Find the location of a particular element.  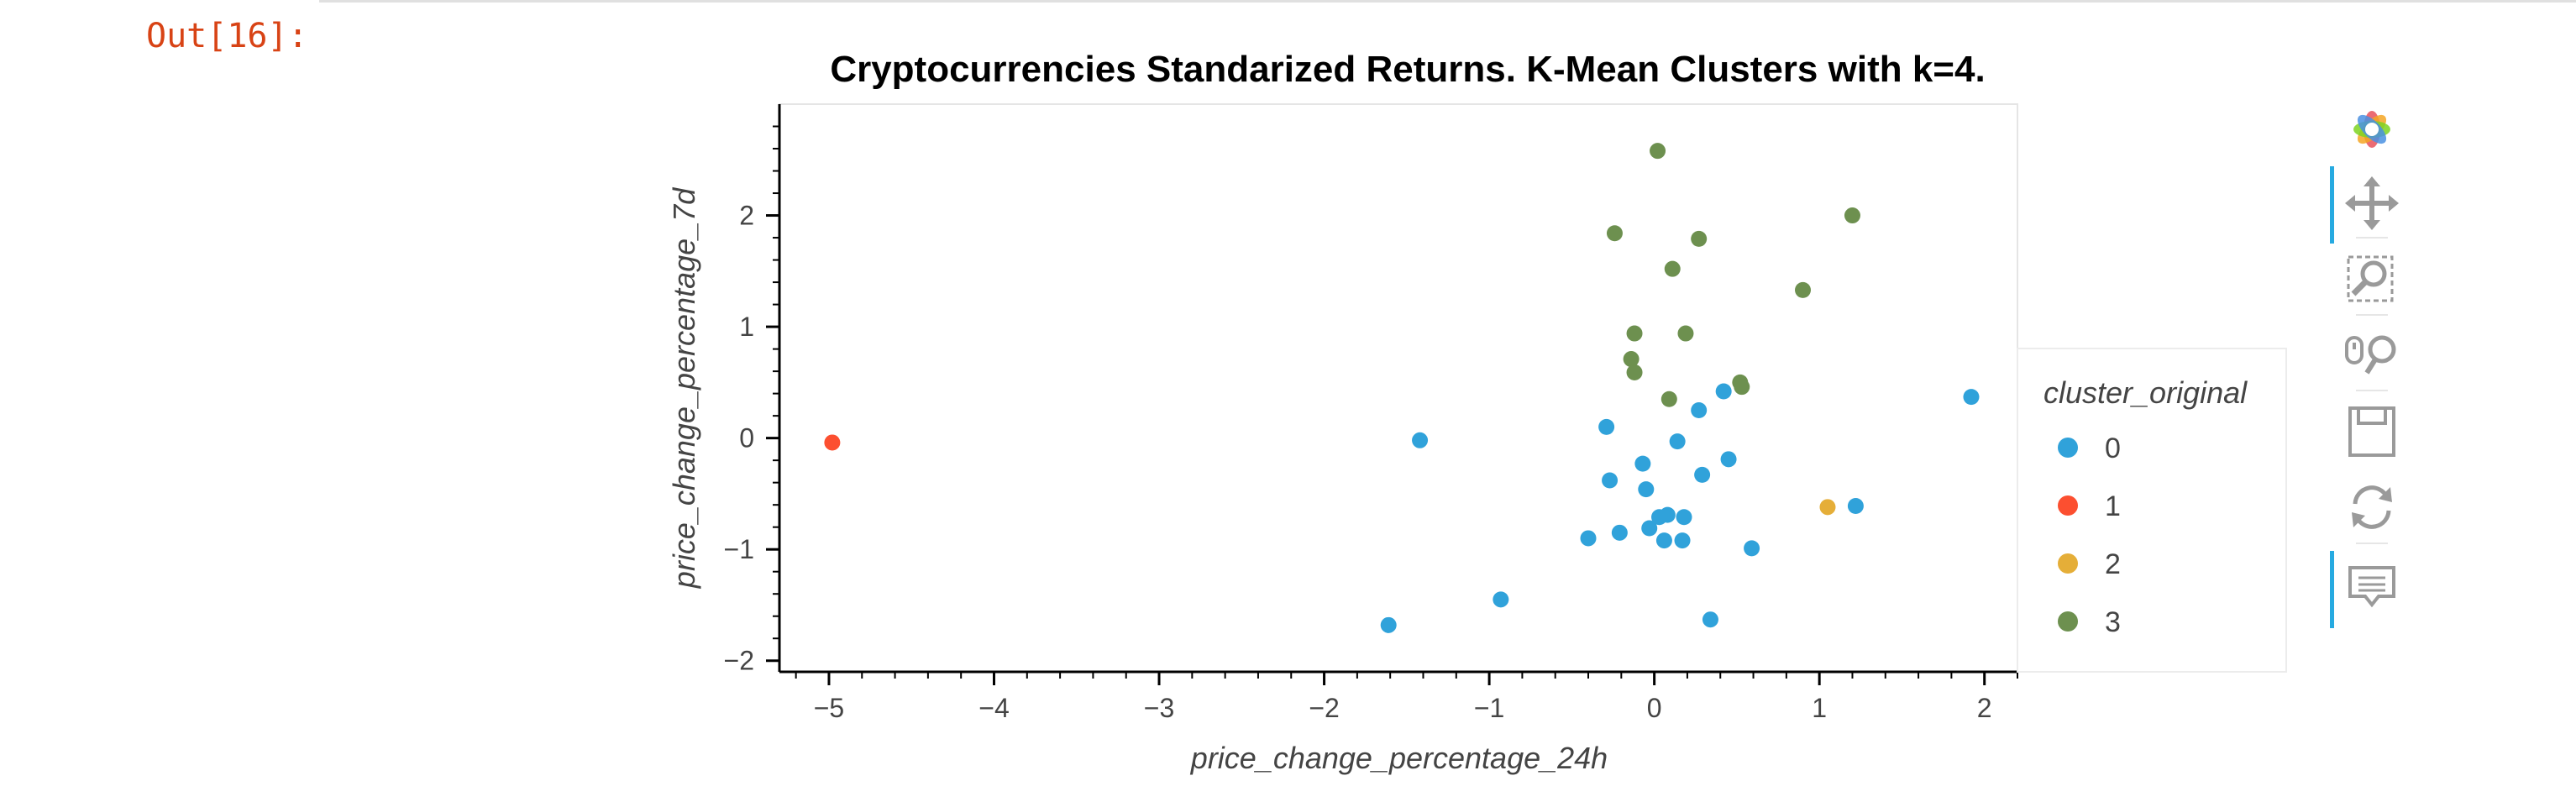

pan-tool-button is located at coordinates (2370, 205).